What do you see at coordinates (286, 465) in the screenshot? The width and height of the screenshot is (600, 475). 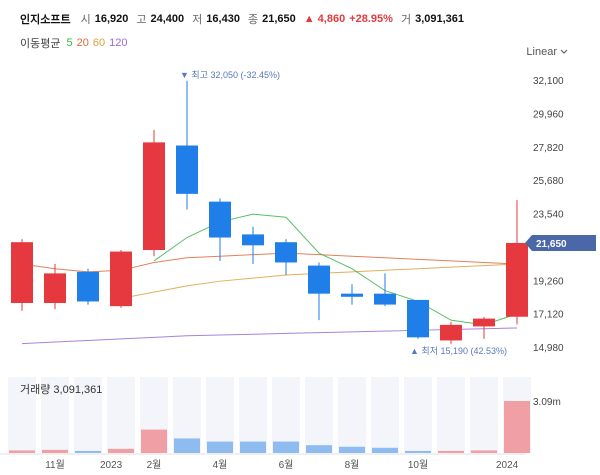 I see `x-tick-label: 6월` at bounding box center [286, 465].